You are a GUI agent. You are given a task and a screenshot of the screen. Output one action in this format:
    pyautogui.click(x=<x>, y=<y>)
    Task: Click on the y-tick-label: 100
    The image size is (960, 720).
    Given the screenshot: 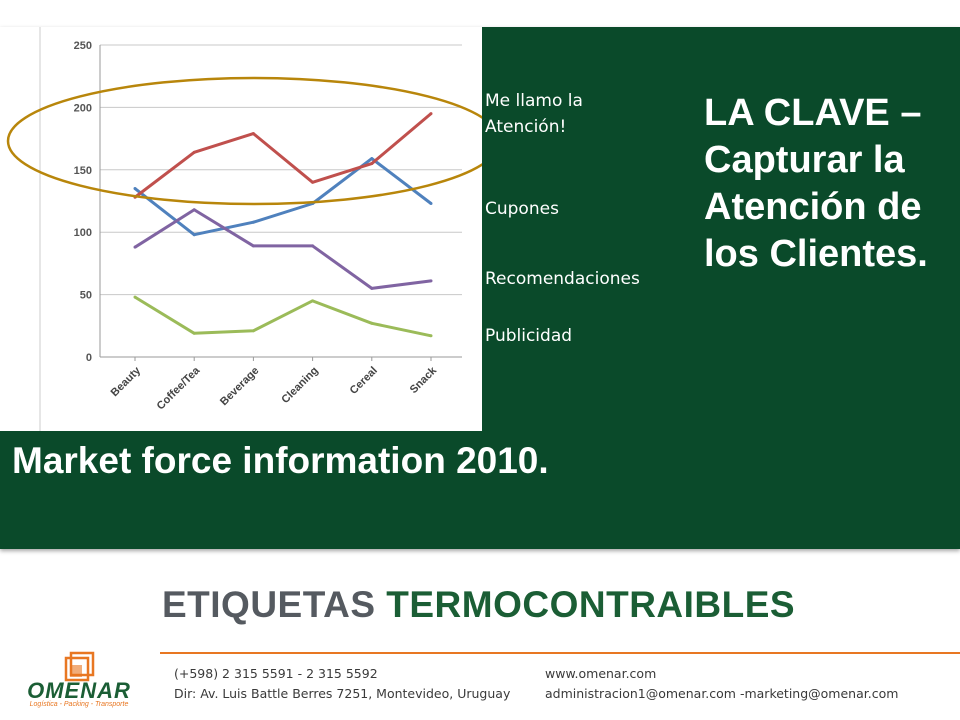 What is the action you would take?
    pyautogui.click(x=83, y=233)
    